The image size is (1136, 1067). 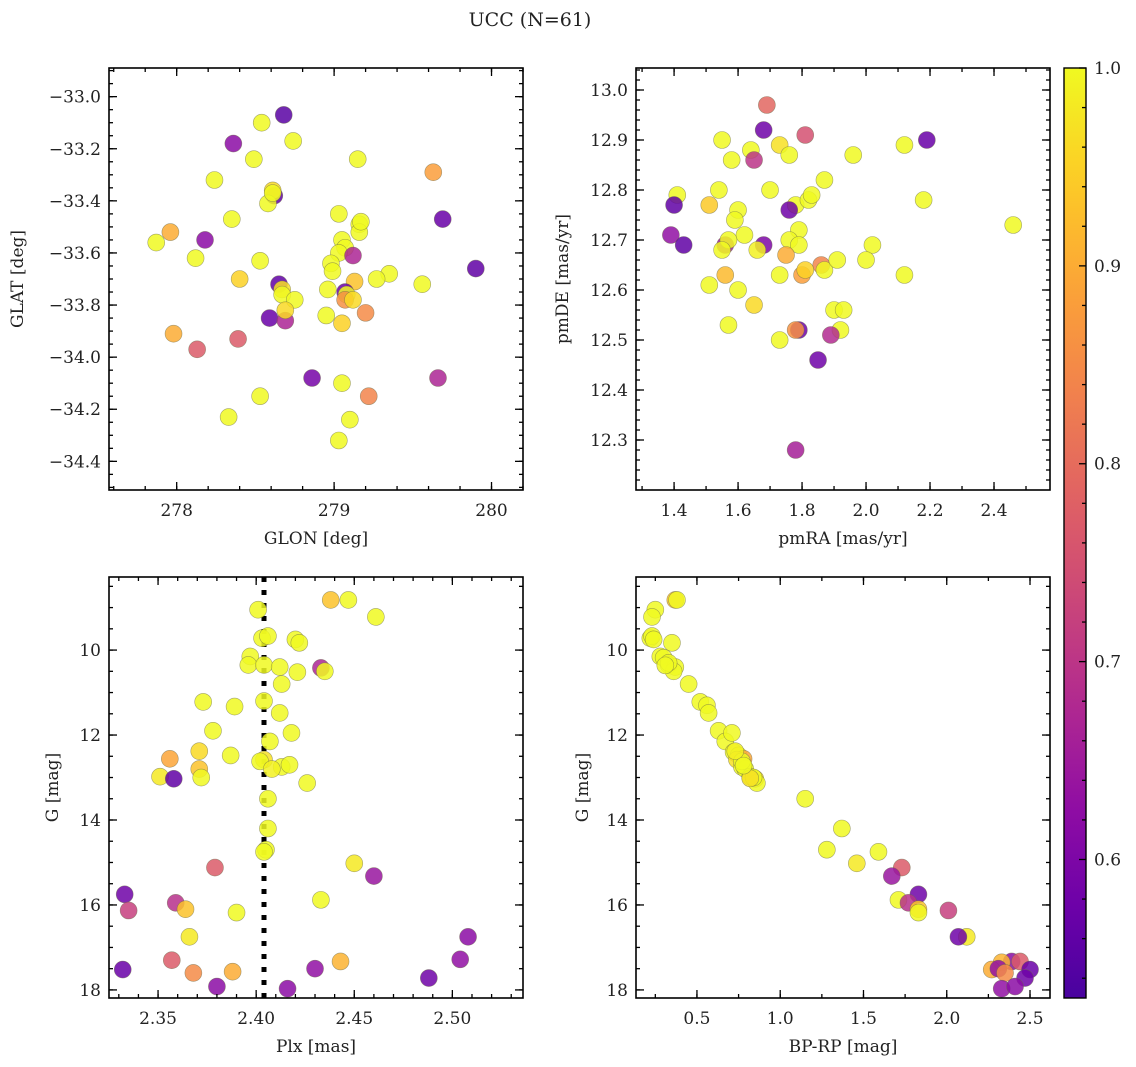 What do you see at coordinates (696, 1019) in the screenshot?
I see `x-tick-label: 0.5` at bounding box center [696, 1019].